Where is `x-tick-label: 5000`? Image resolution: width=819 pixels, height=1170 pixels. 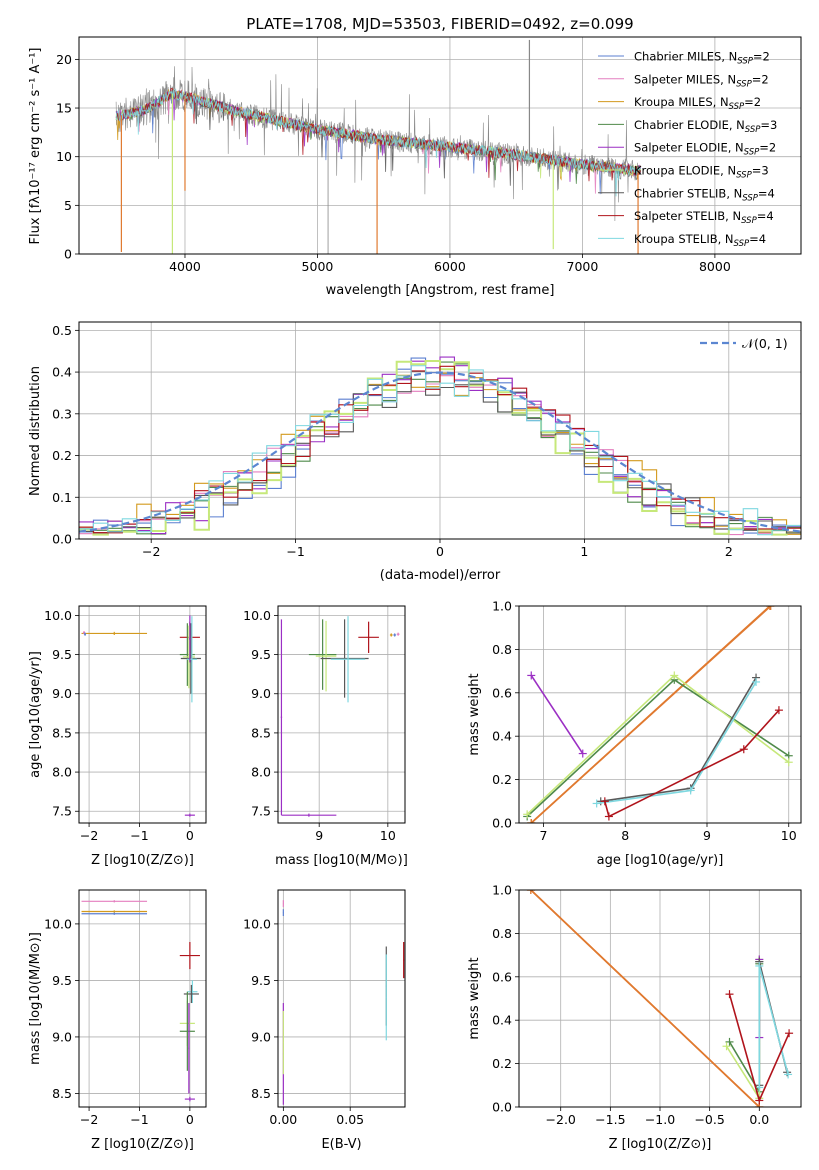
x-tick-label: 5000 is located at coordinates (318, 266).